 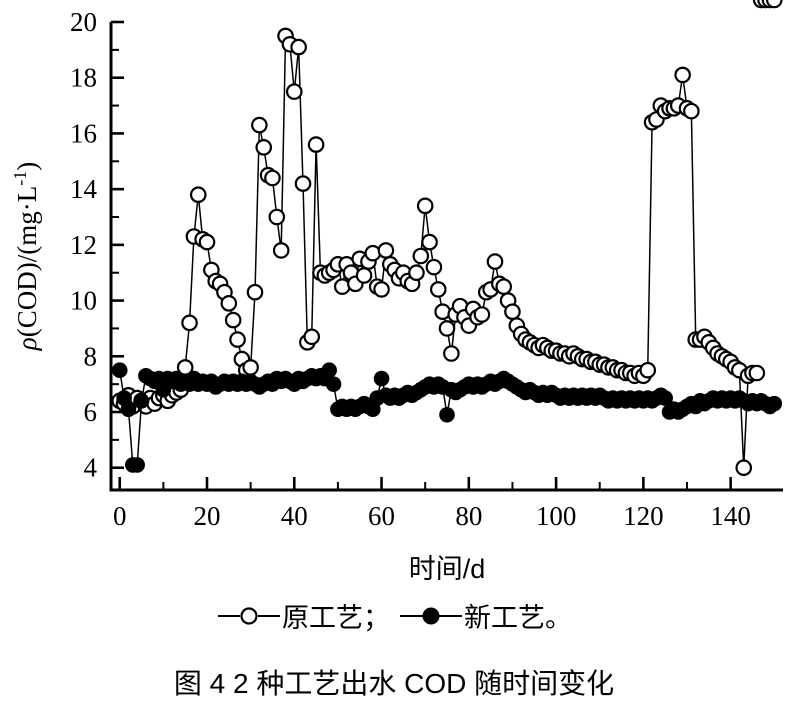 What do you see at coordinates (518, 618) in the screenshot?
I see `legend-label-new: 新工艺。` at bounding box center [518, 618].